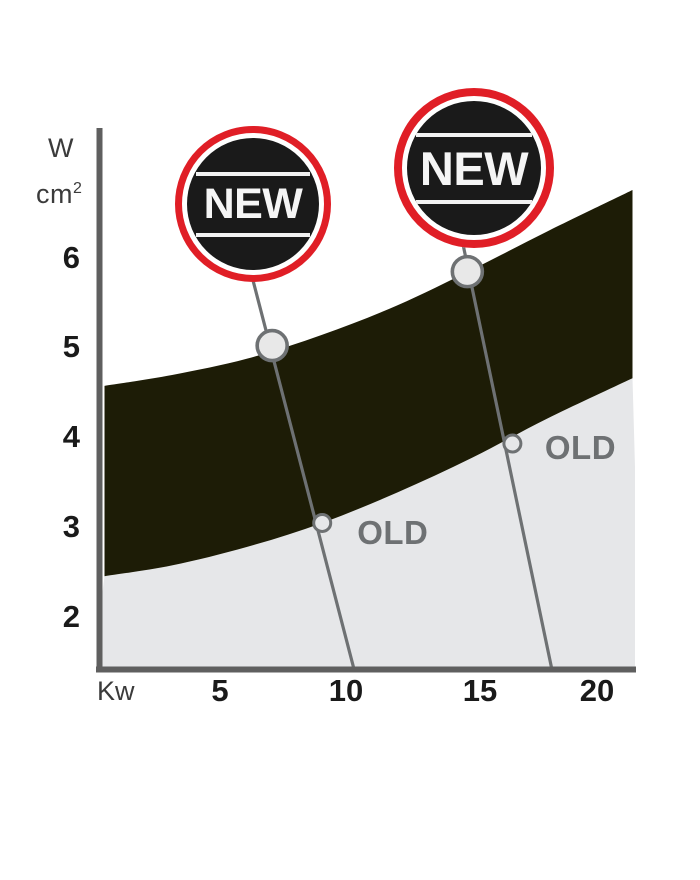 The height and width of the screenshot is (880, 700). What do you see at coordinates (61, 148) in the screenshot?
I see `y-axis-unit-numerator: W` at bounding box center [61, 148].